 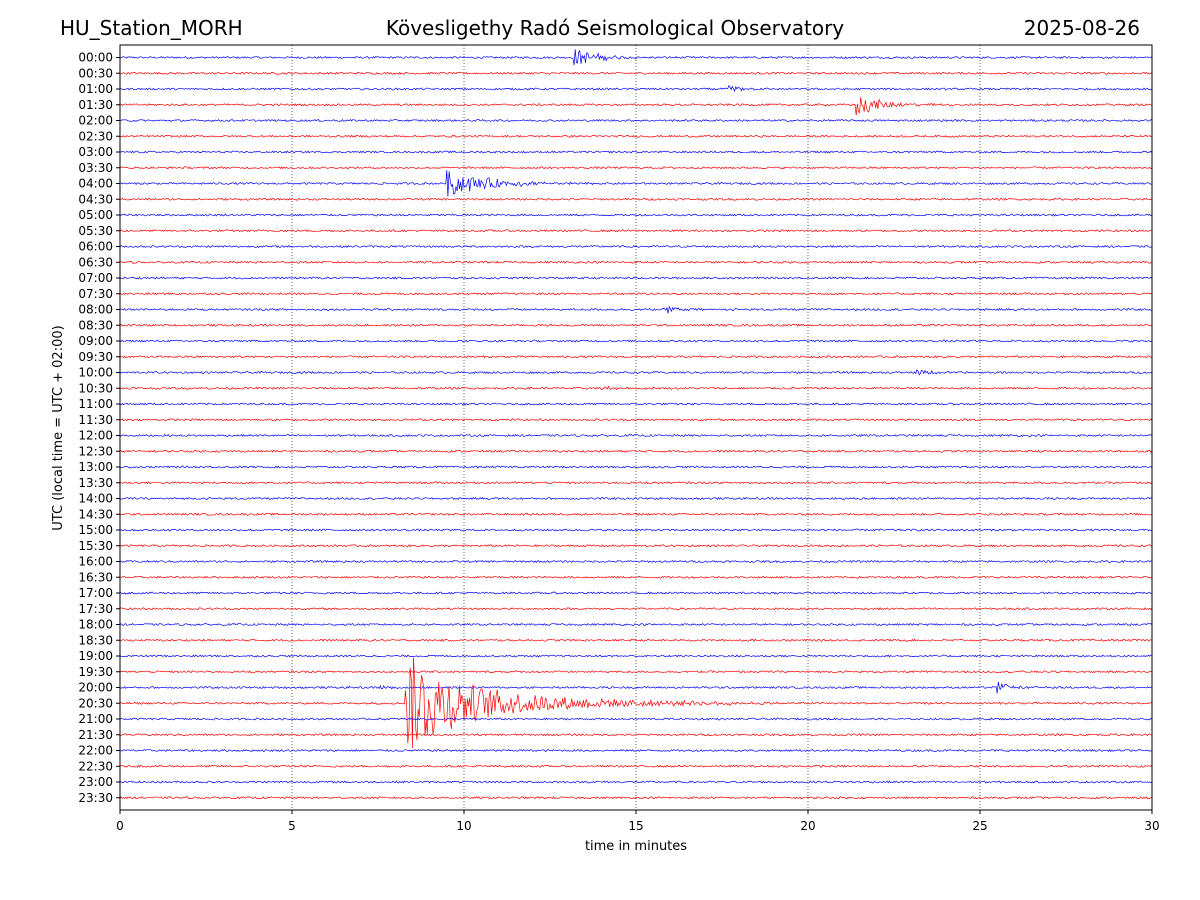 What do you see at coordinates (95, 199) in the screenshot?
I see `y-tick-label: 04:30` at bounding box center [95, 199].